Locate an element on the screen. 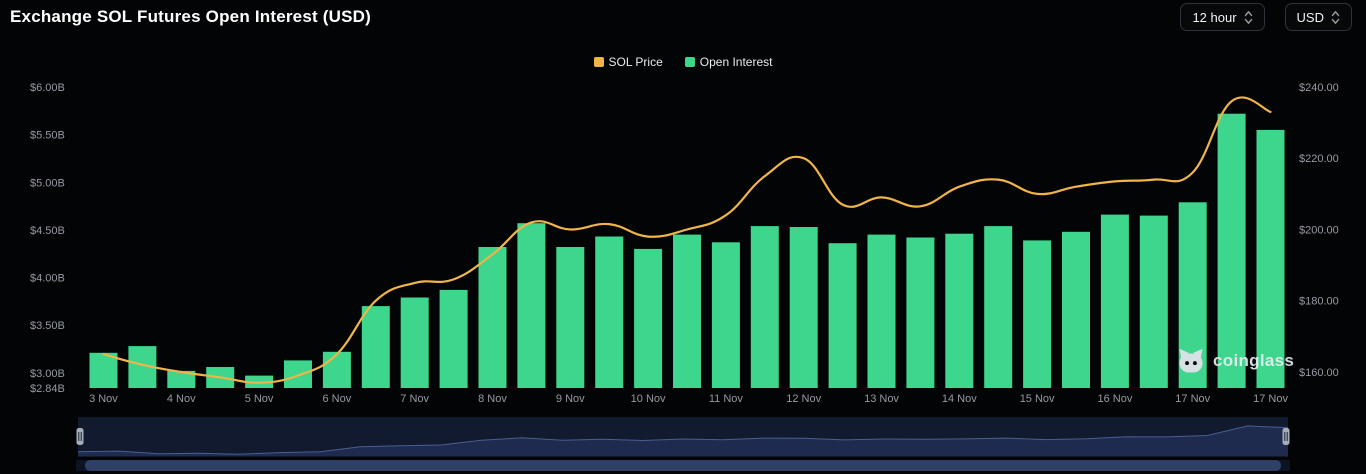 The width and height of the screenshot is (1366, 474). scrollbar-parts is located at coordinates (683, 465).